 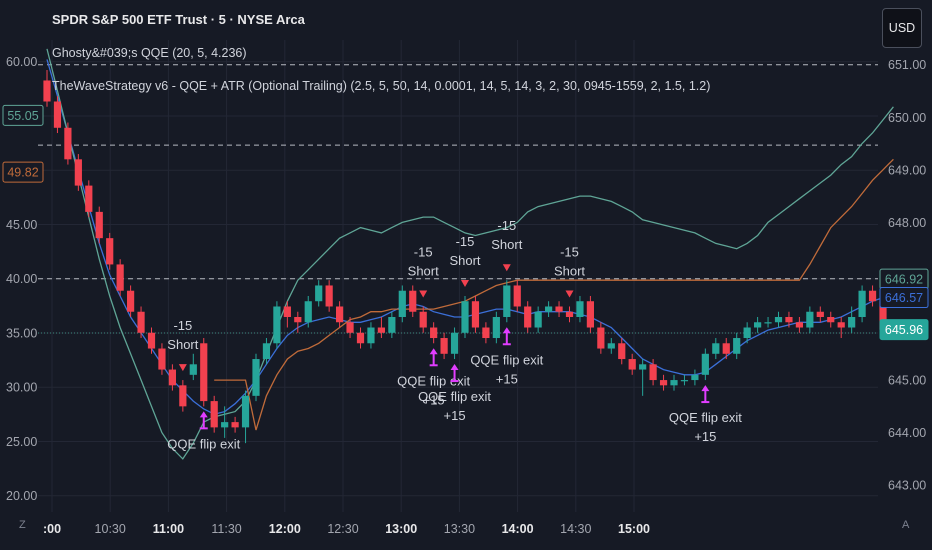 What do you see at coordinates (904, 280) in the screenshot?
I see `right-price-badge: 646.92` at bounding box center [904, 280].